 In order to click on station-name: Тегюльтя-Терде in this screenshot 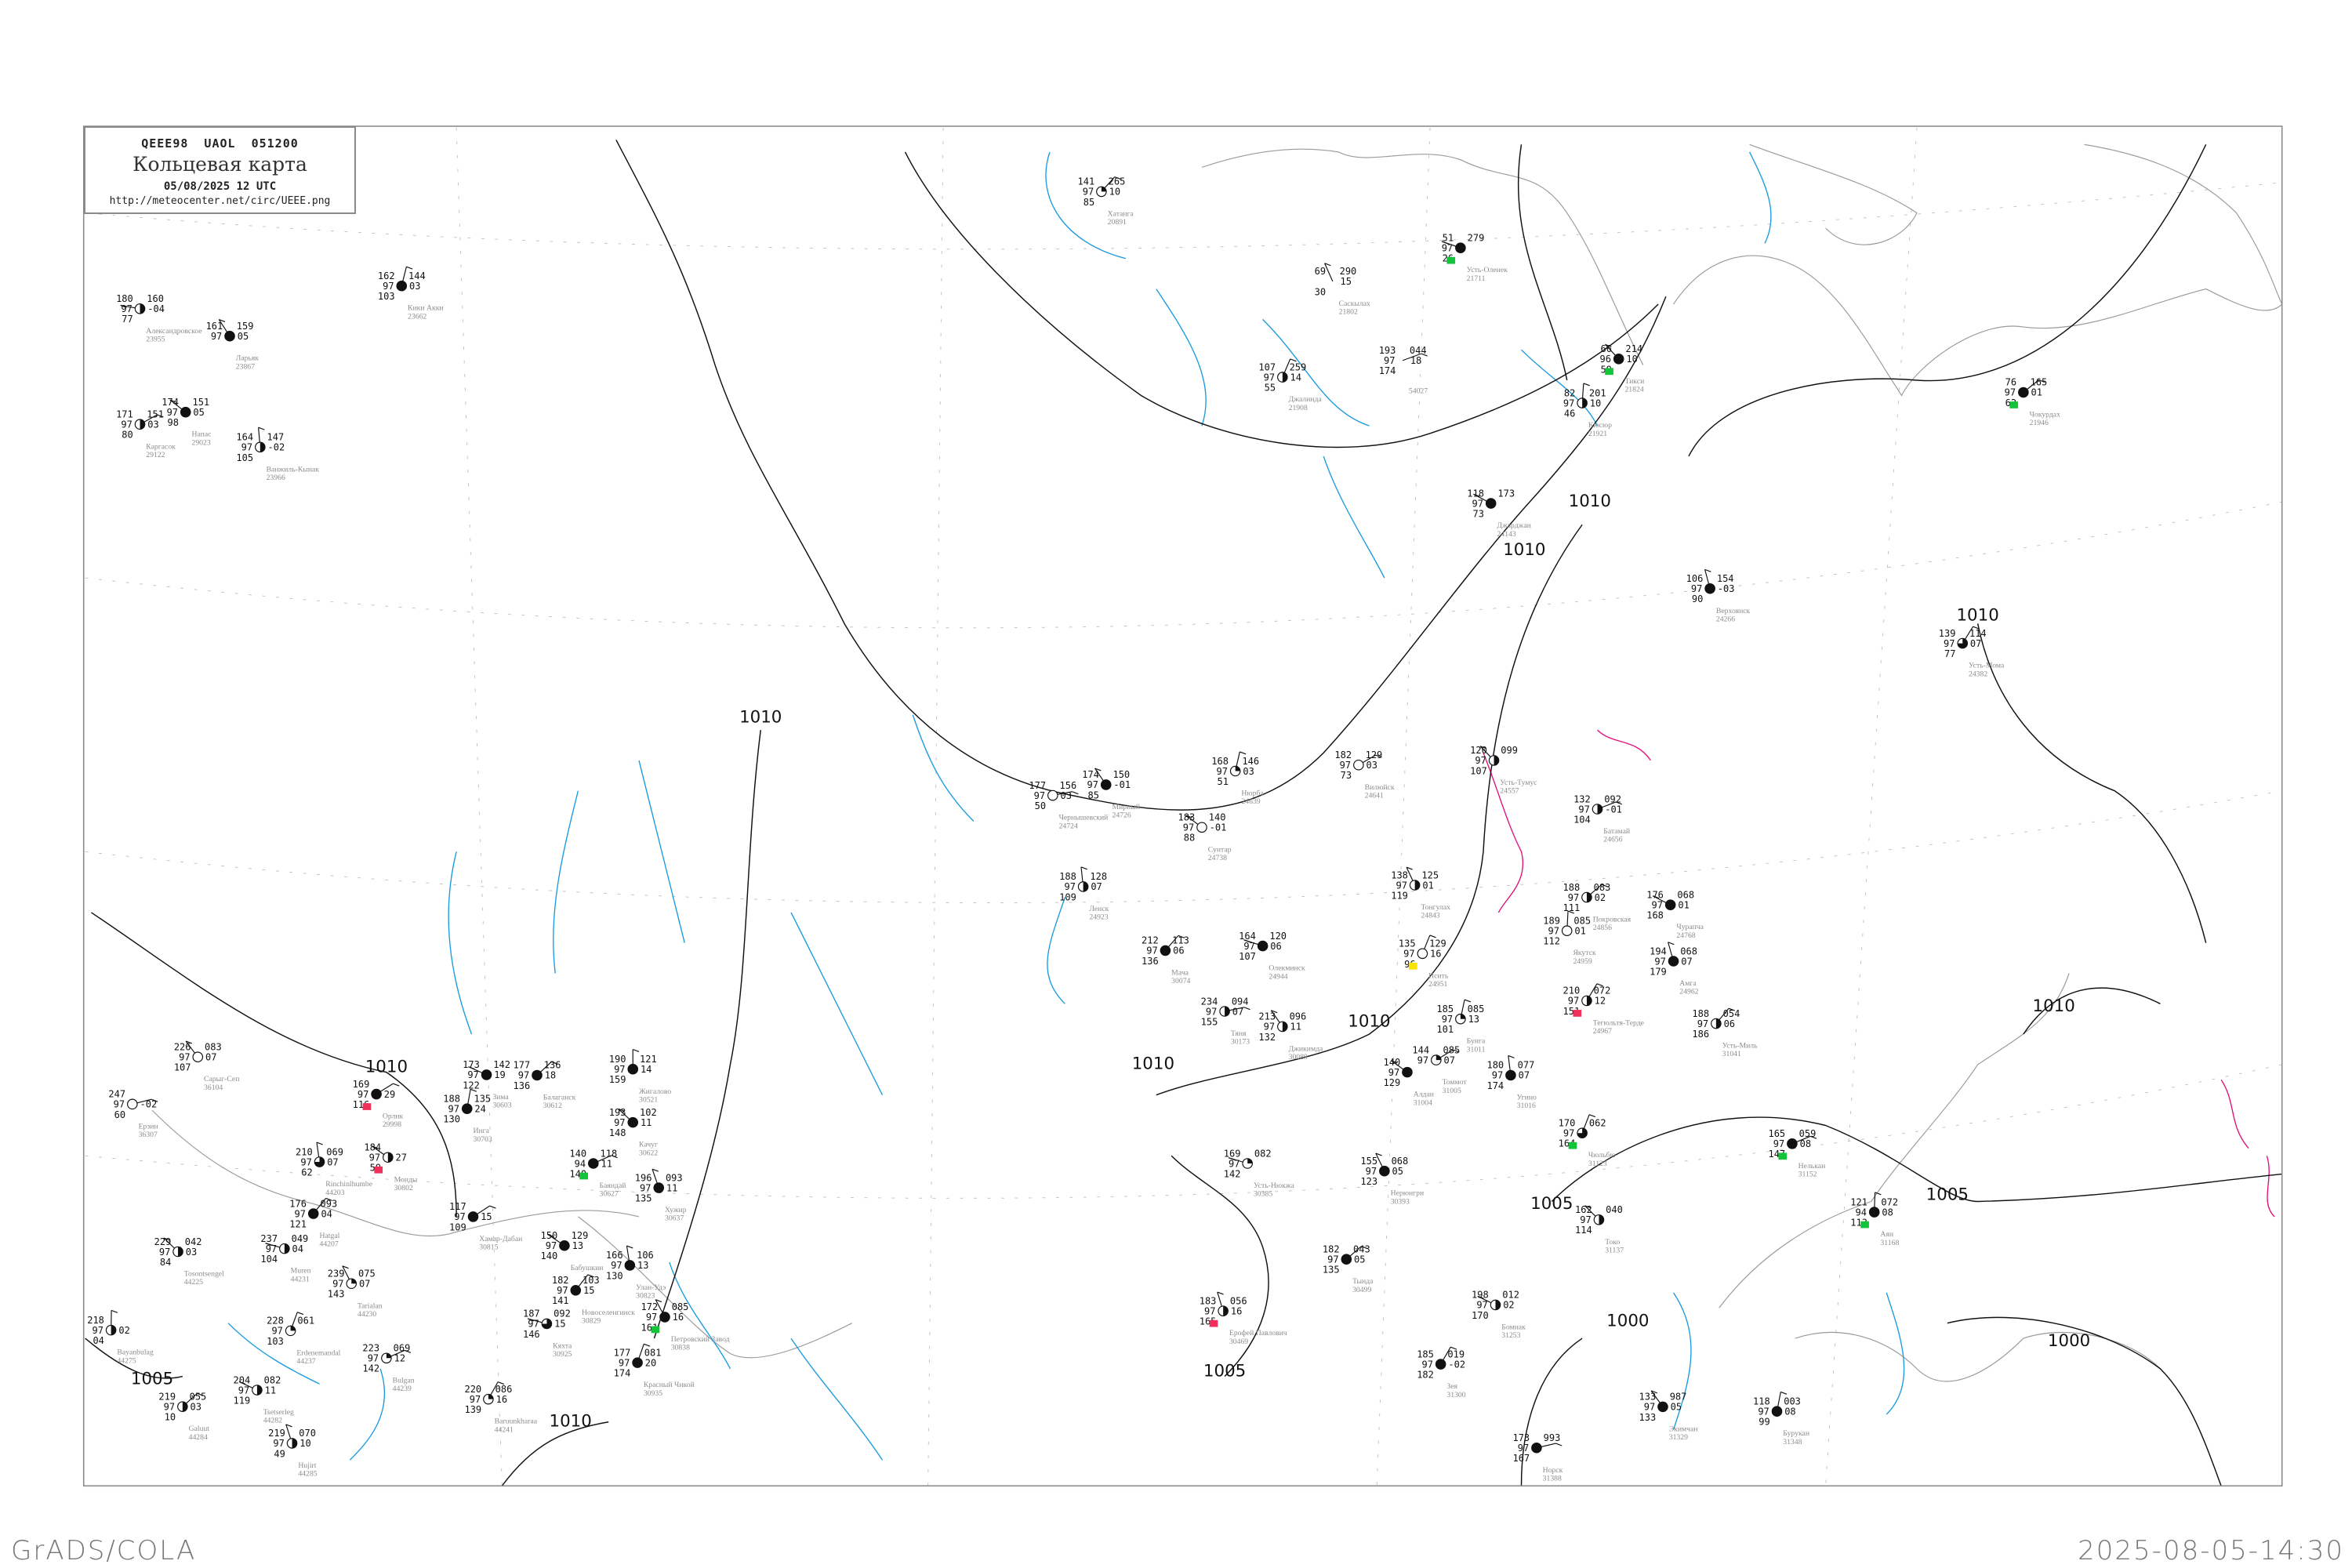, I will do `click(1618, 1022)`.